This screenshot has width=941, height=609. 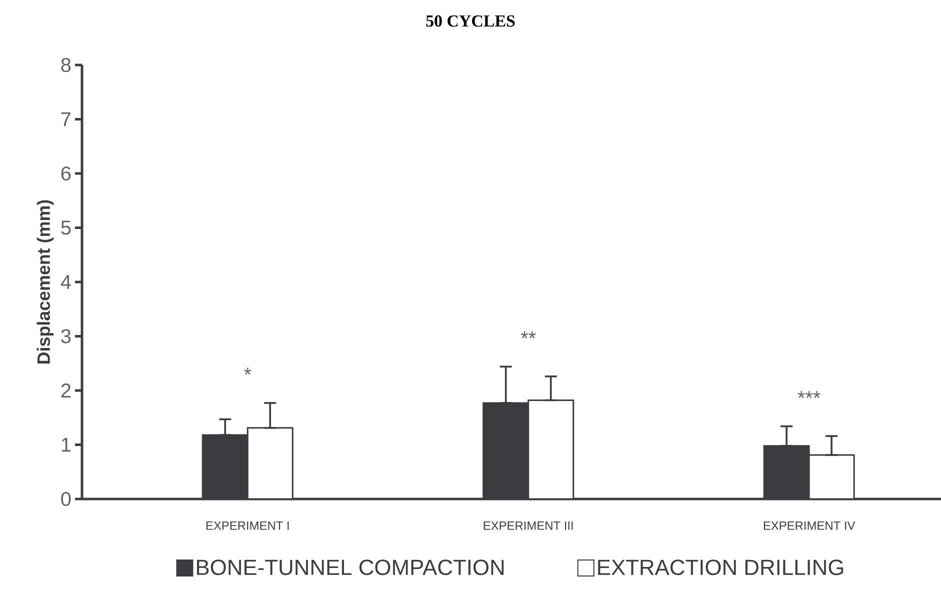 I want to click on annotation: *, so click(x=248, y=371).